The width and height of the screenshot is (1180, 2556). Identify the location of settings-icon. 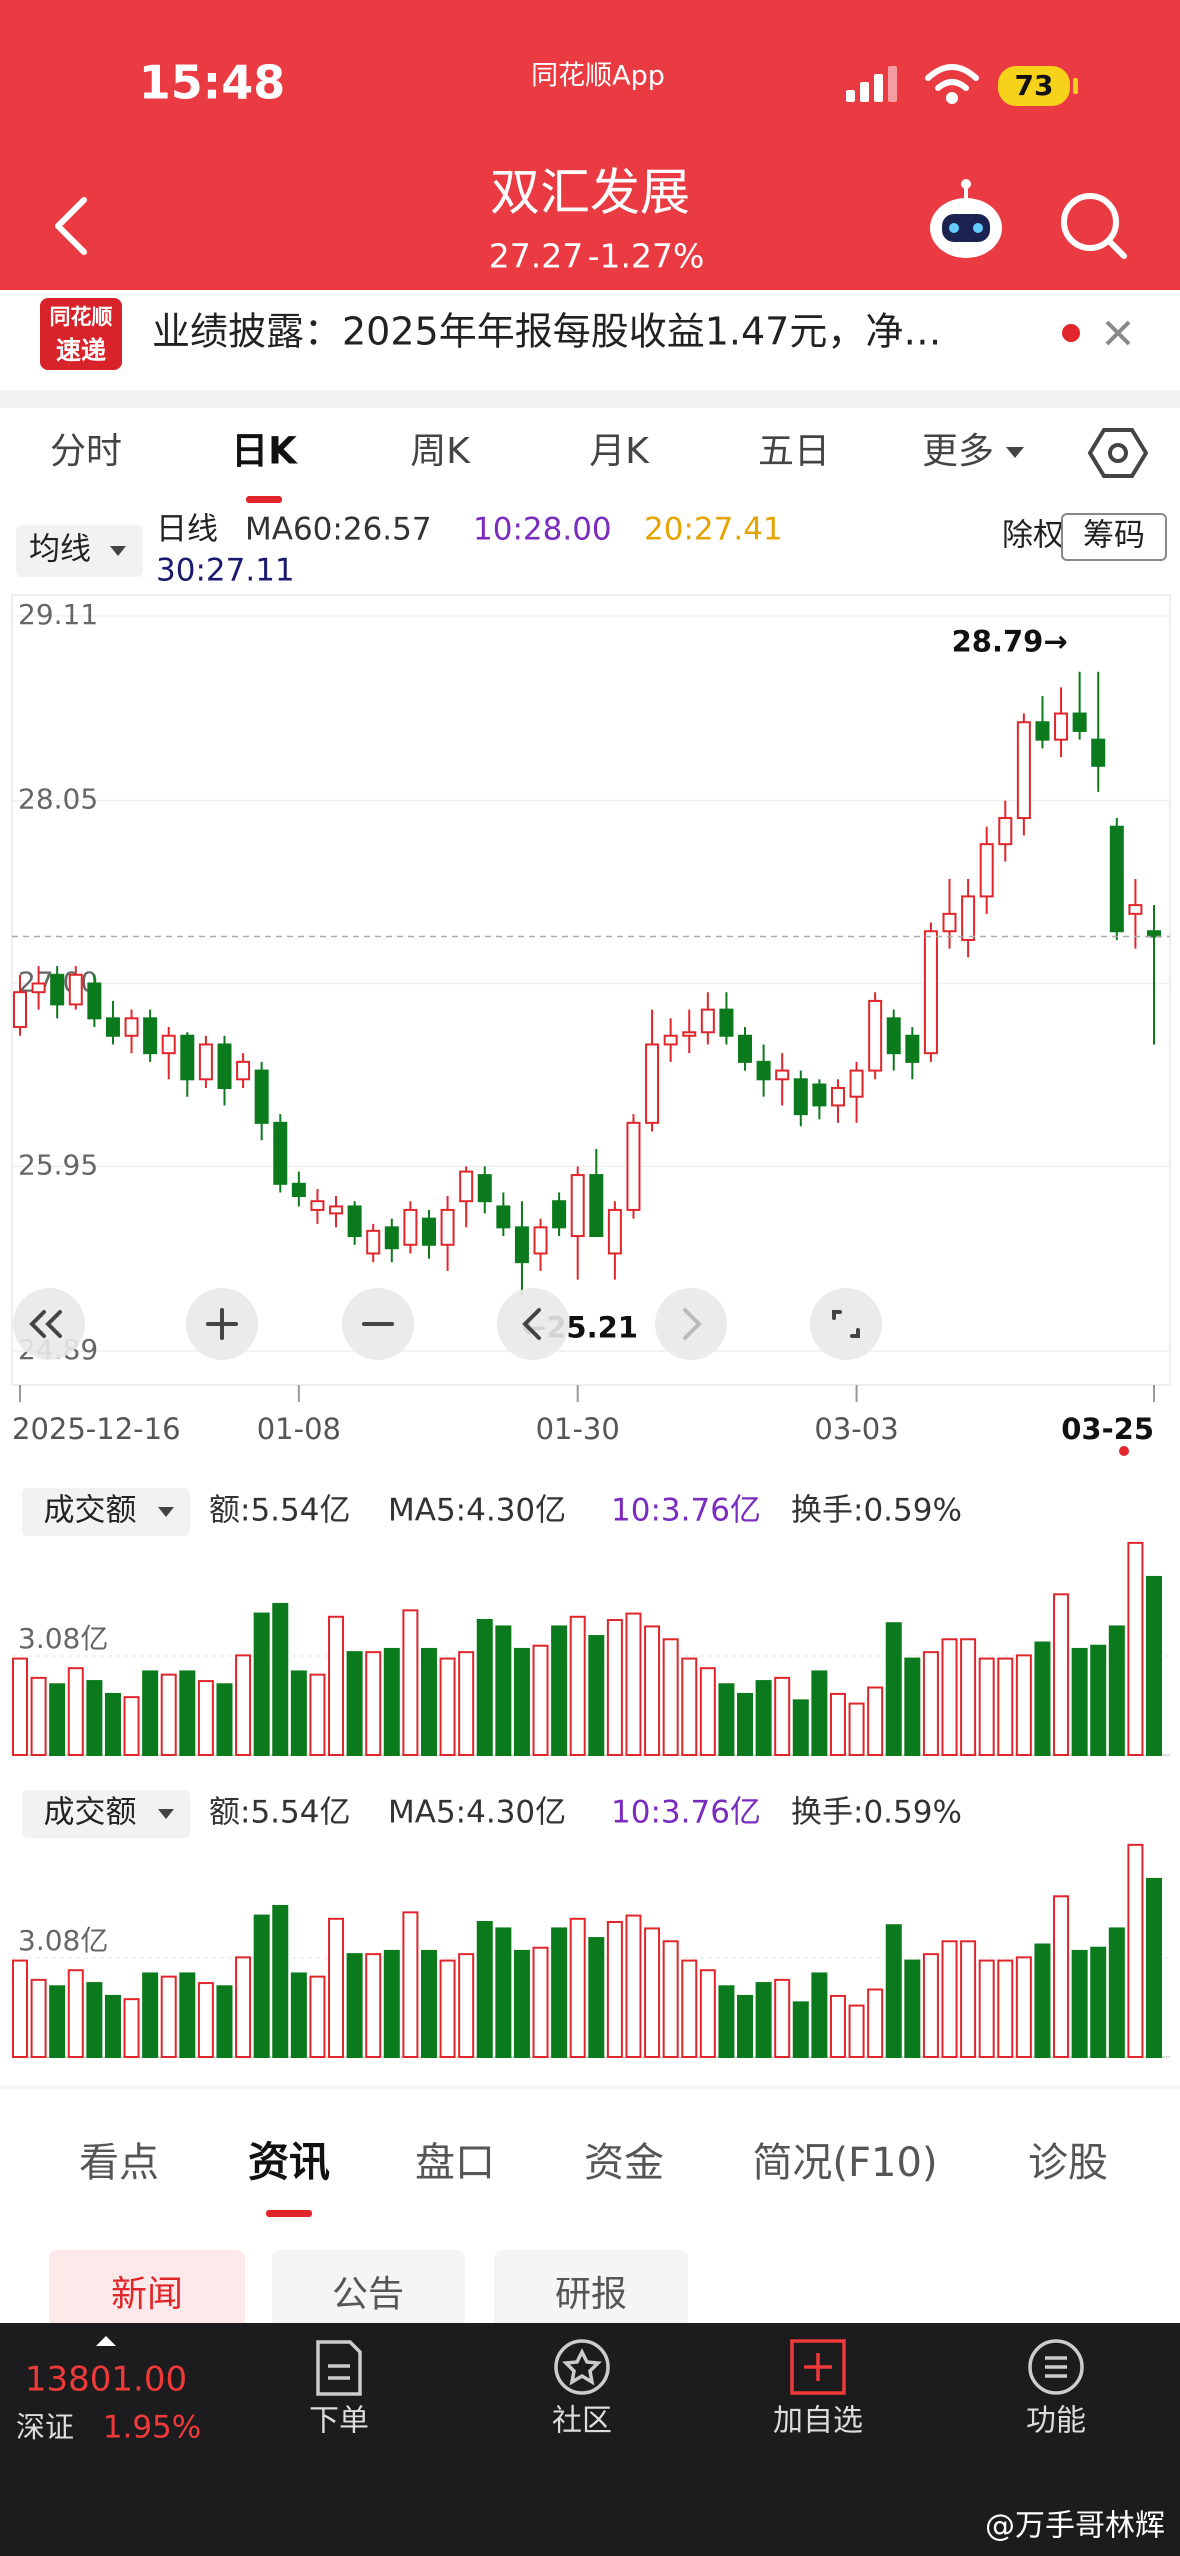
(1118, 453).